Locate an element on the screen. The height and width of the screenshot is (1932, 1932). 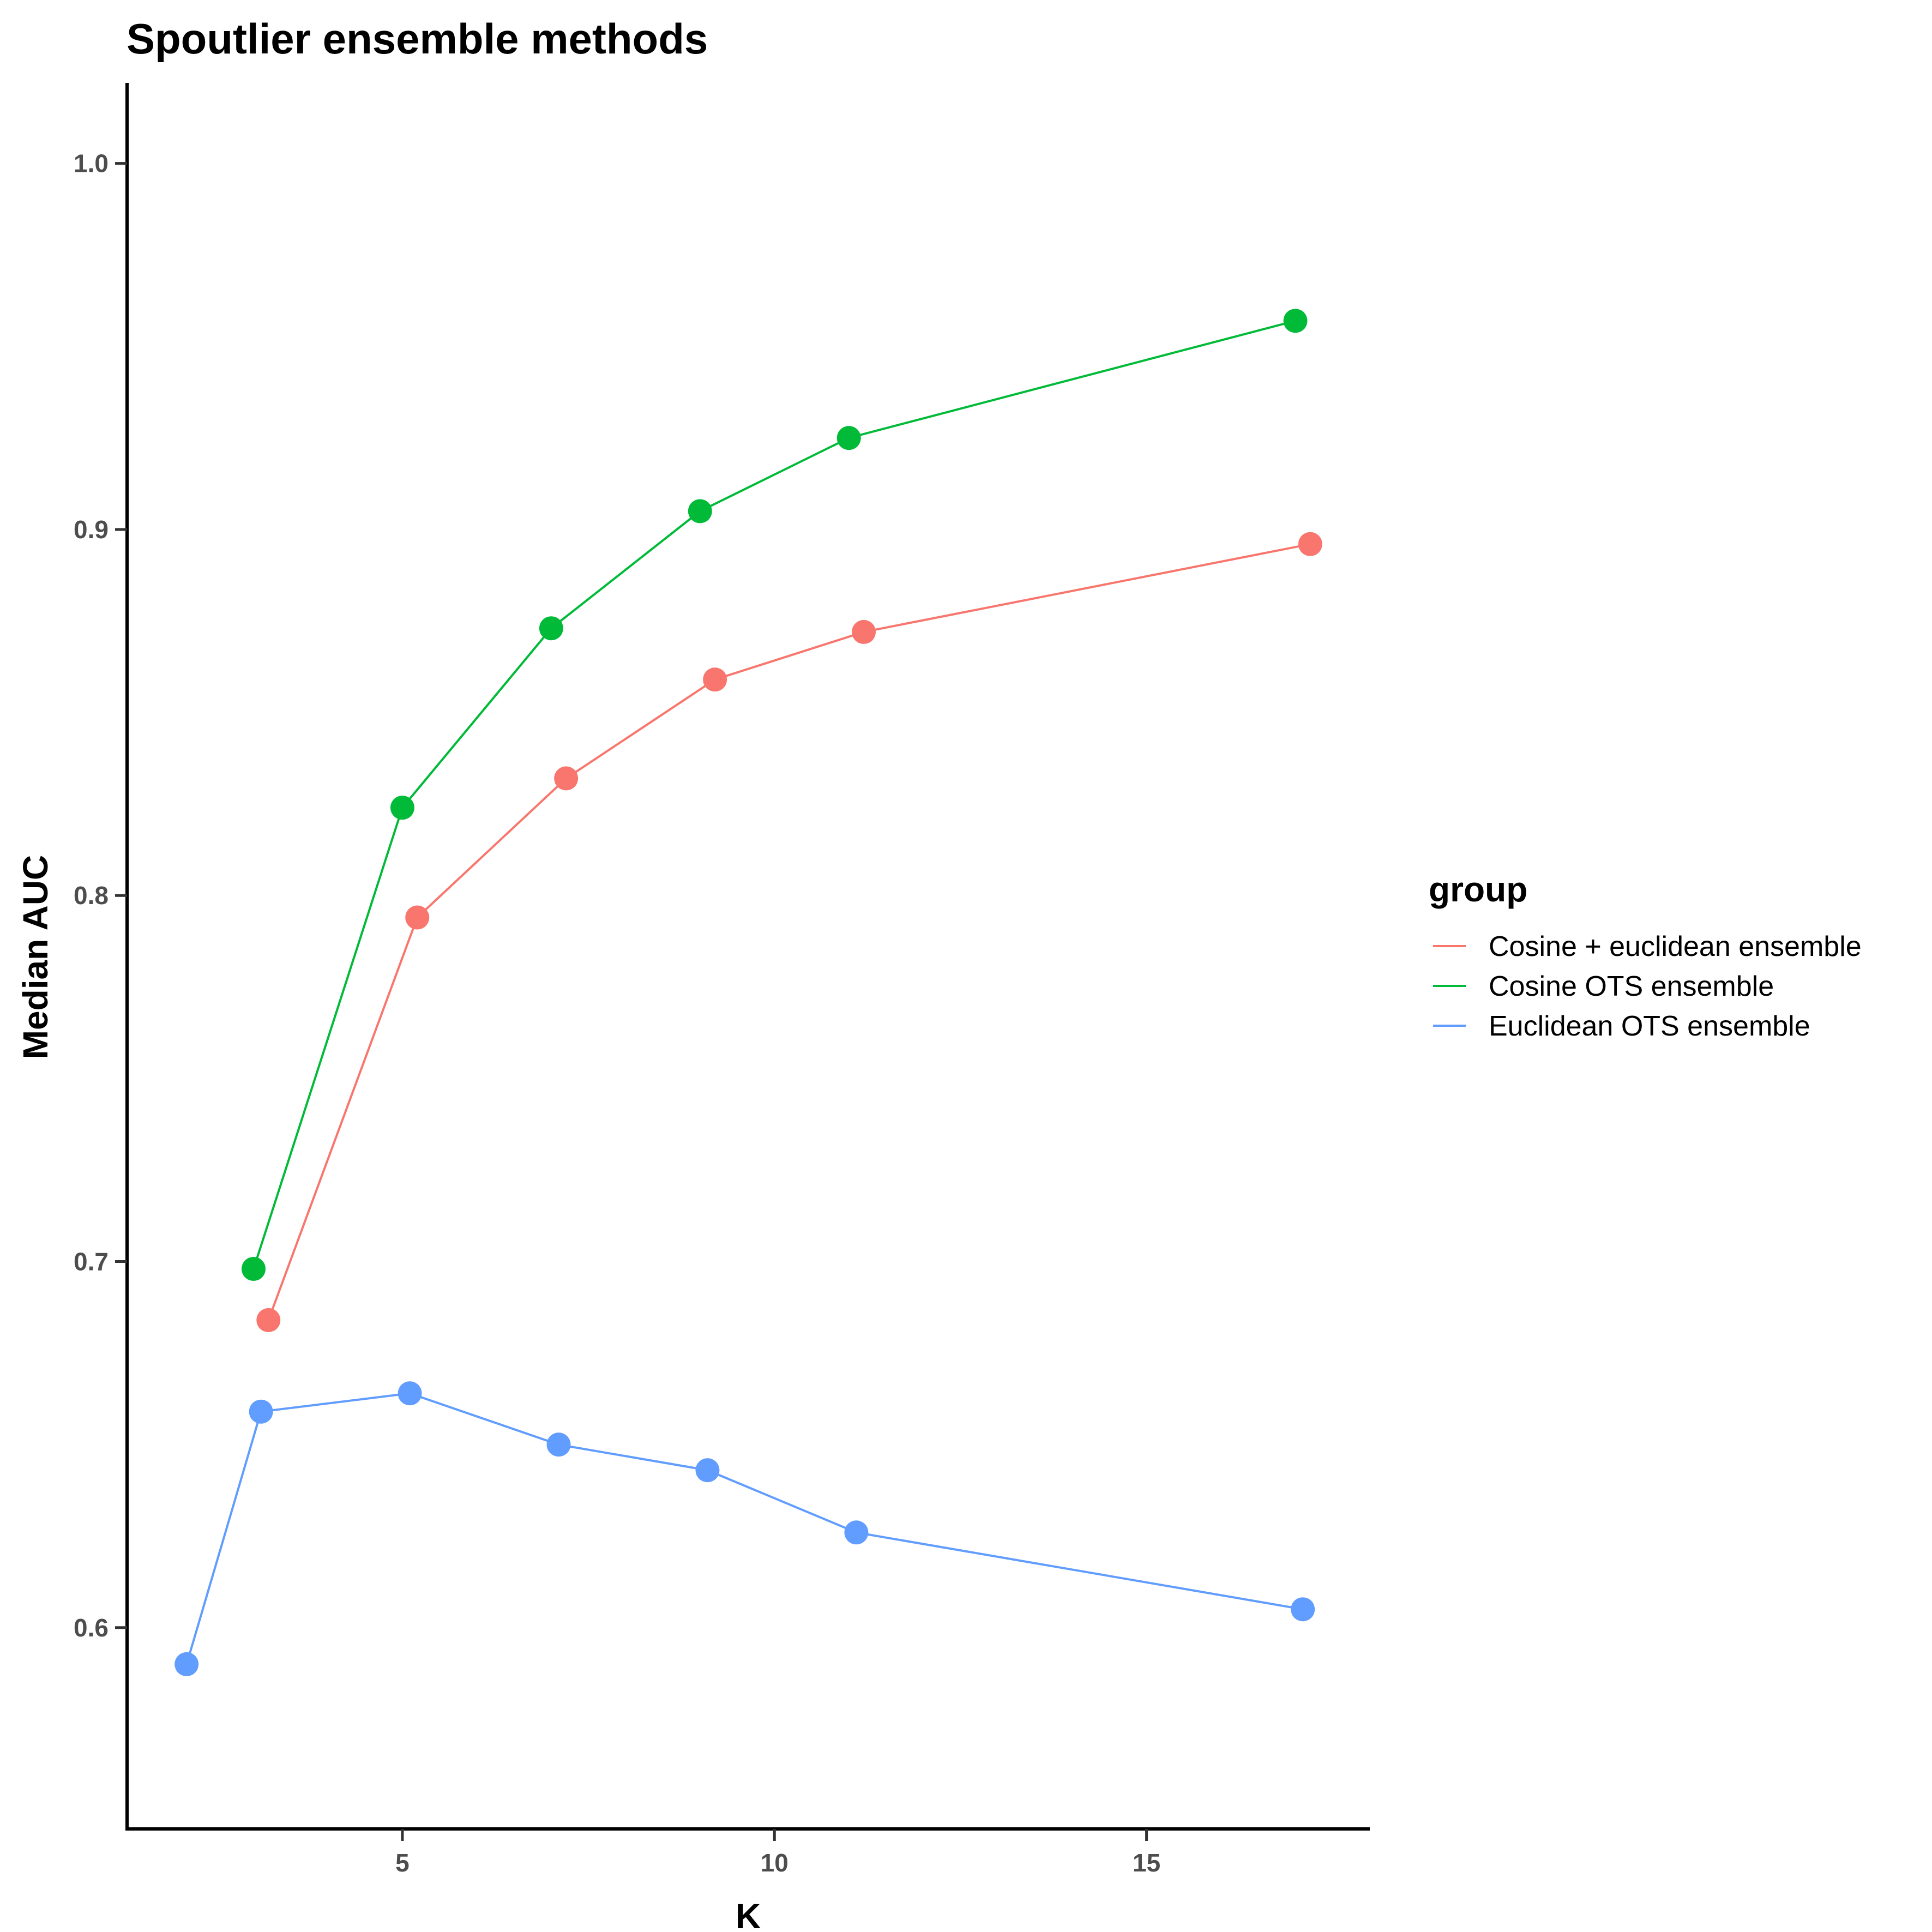
y-tick-label: 0.8 is located at coordinates (91, 895).